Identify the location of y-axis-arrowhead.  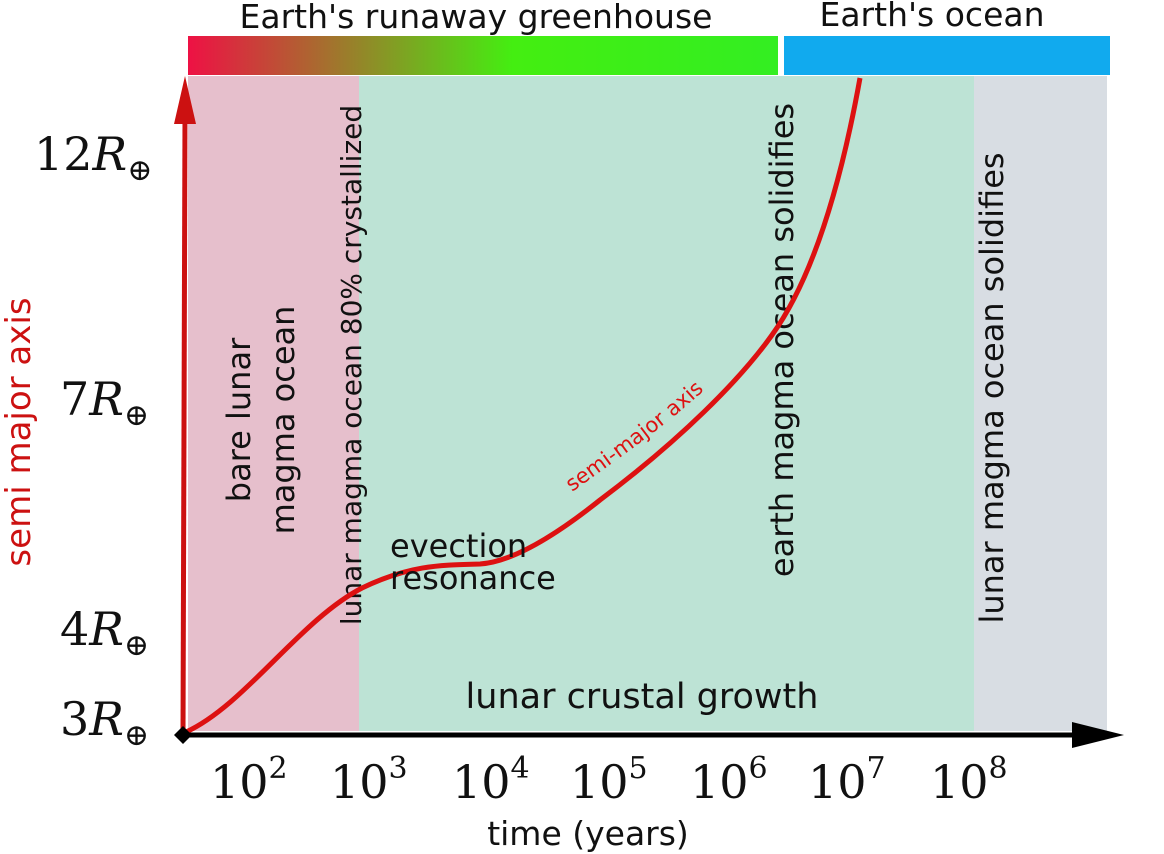
(185, 100).